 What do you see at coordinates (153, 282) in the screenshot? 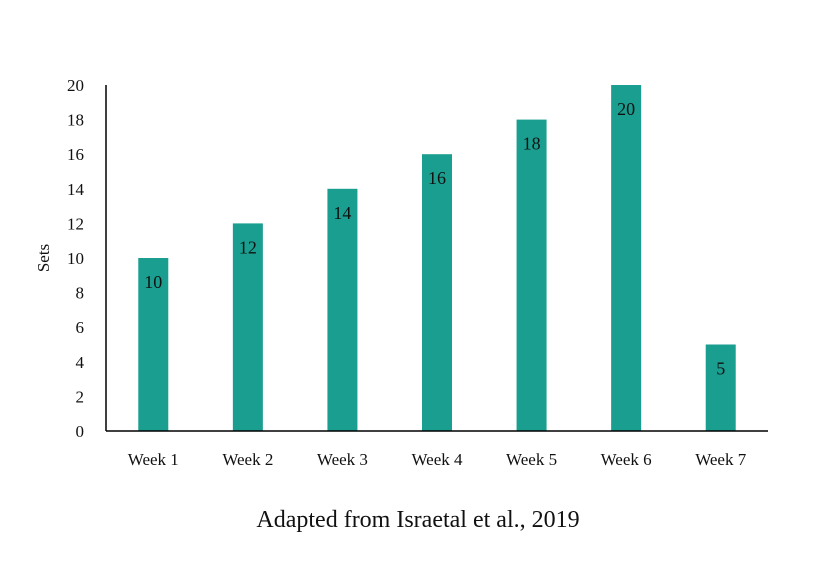
I see `bar-value-label: 10` at bounding box center [153, 282].